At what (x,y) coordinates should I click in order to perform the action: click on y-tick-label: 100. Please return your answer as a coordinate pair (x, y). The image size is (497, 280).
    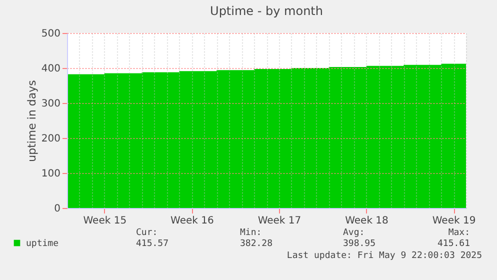
    Looking at the image, I should click on (50, 174).